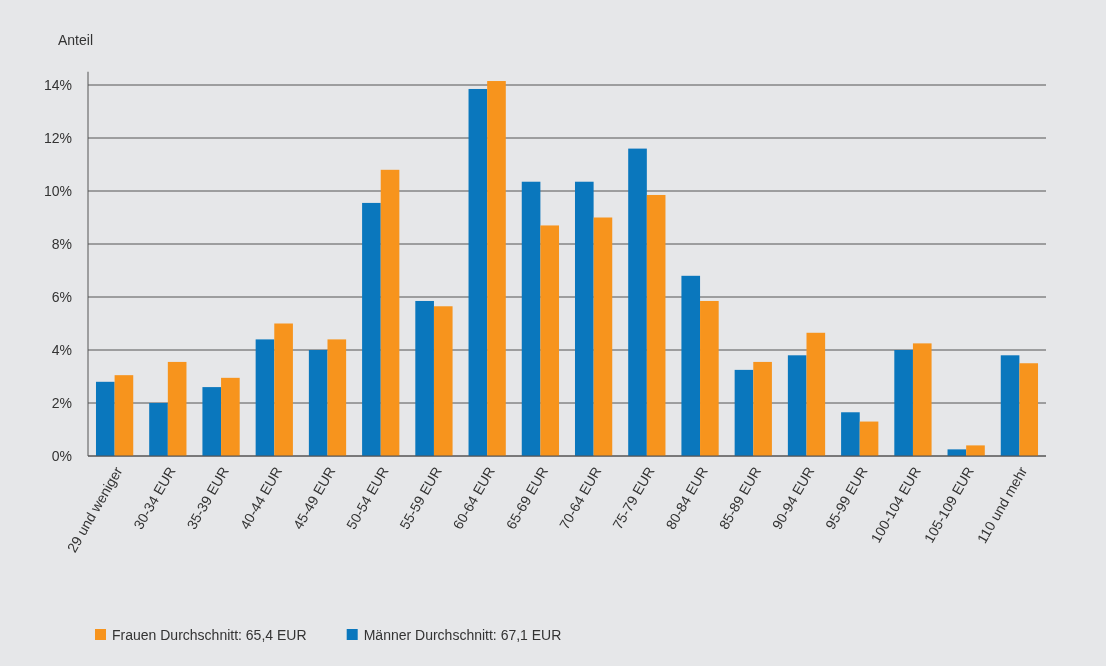 The height and width of the screenshot is (666, 1106). Describe the element at coordinates (61, 243) in the screenshot. I see `y-tick-label: 8%` at that location.